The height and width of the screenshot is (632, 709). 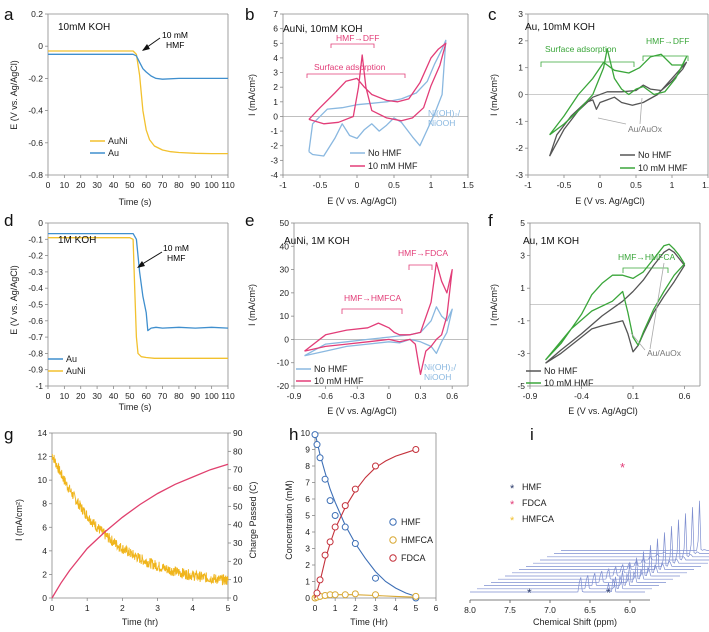 I want to click on panel-a-xtick-label: 90, so click(x=196, y=185).